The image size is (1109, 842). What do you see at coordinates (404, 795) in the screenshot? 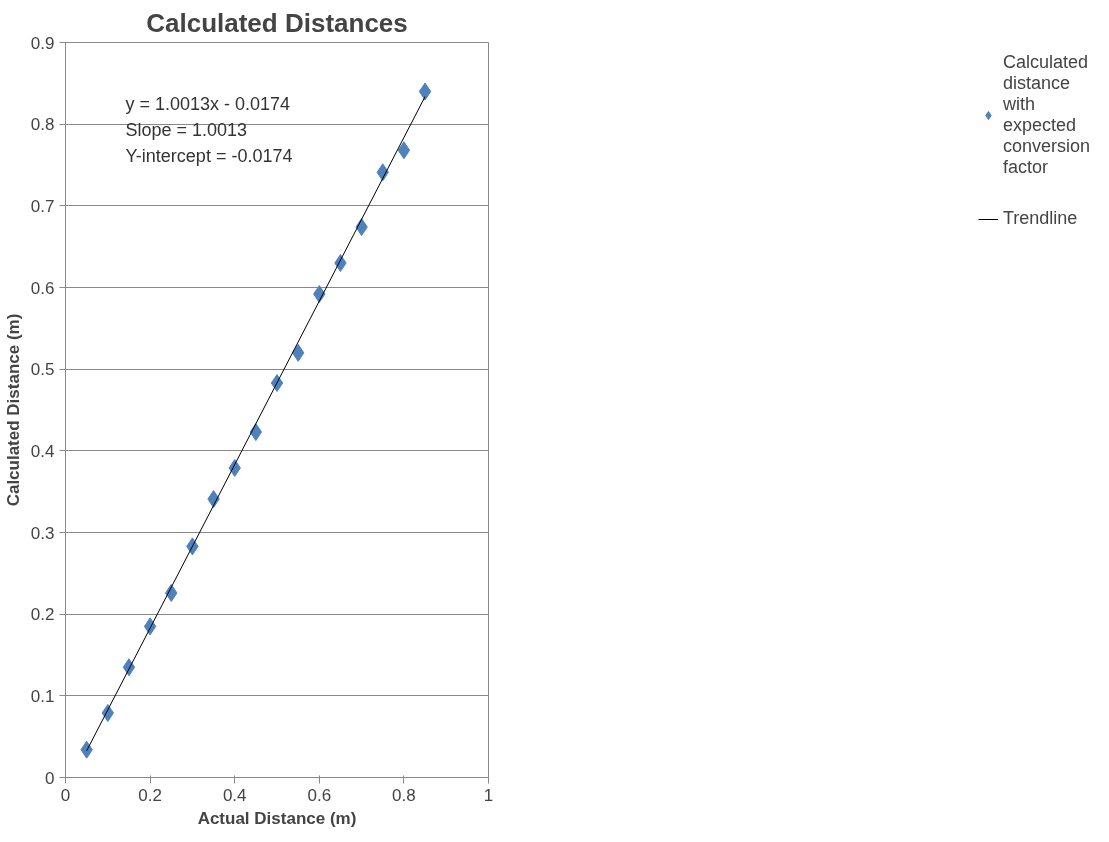
I see `x-tick-label: 0.8` at bounding box center [404, 795].